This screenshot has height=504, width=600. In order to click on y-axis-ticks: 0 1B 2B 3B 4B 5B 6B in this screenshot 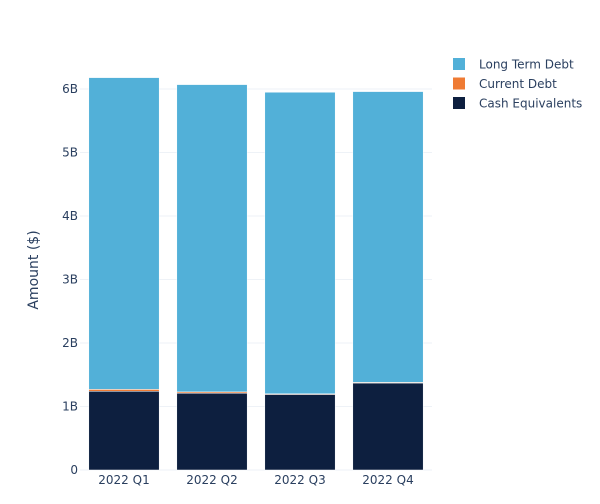, I will do `click(70, 279)`.